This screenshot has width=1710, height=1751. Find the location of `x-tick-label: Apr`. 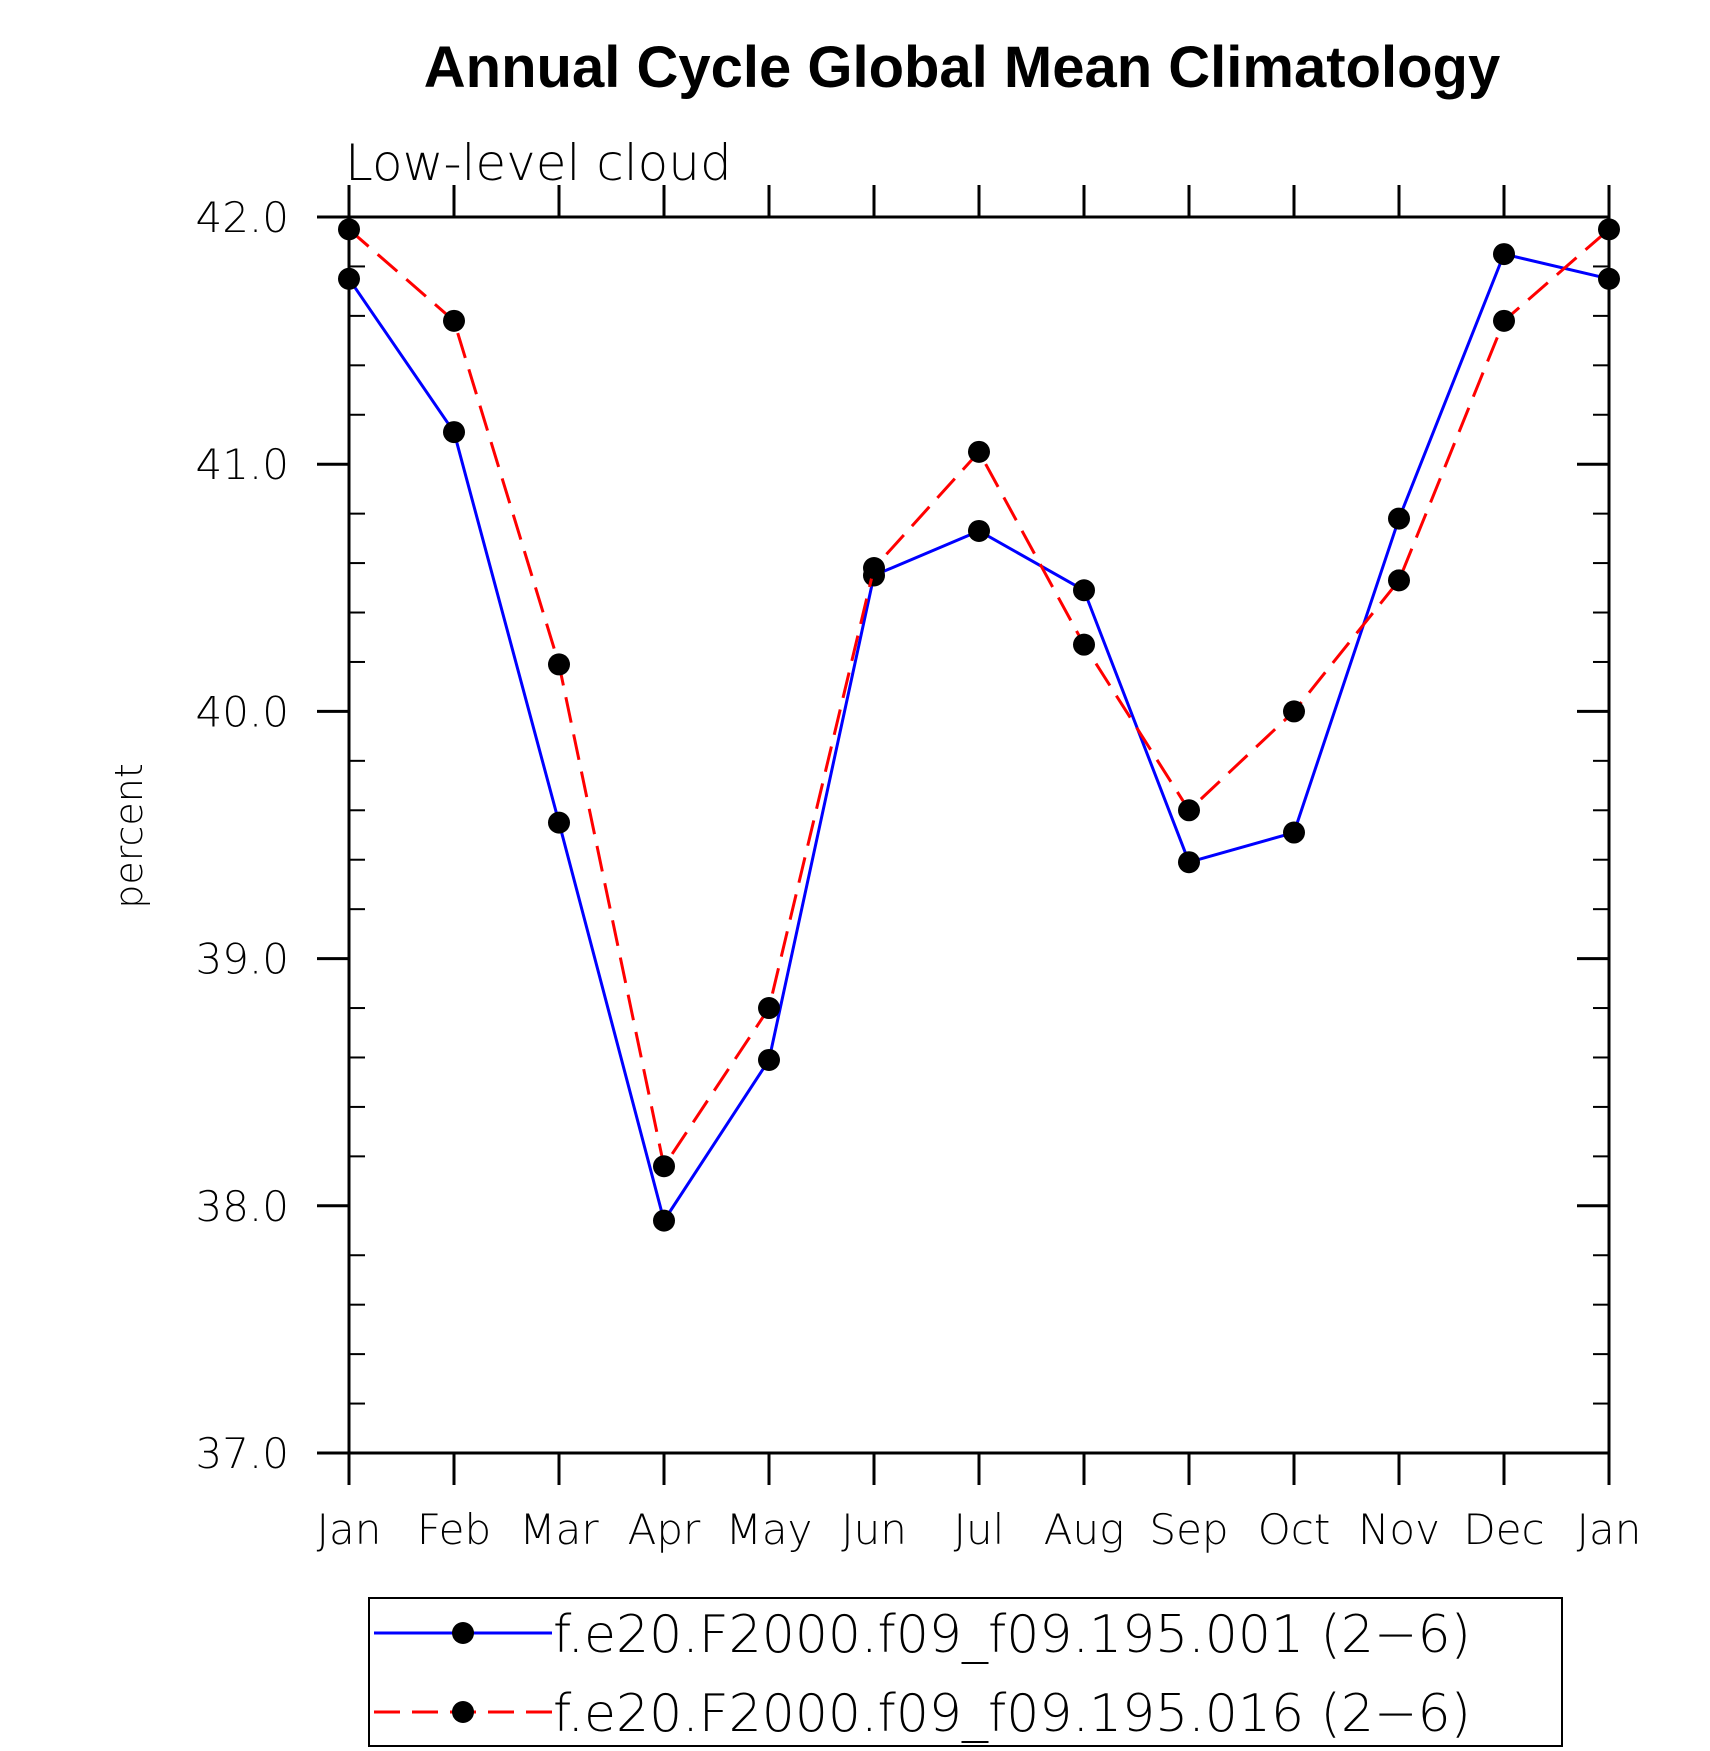

x-tick-label: Apr is located at coordinates (664, 1529).